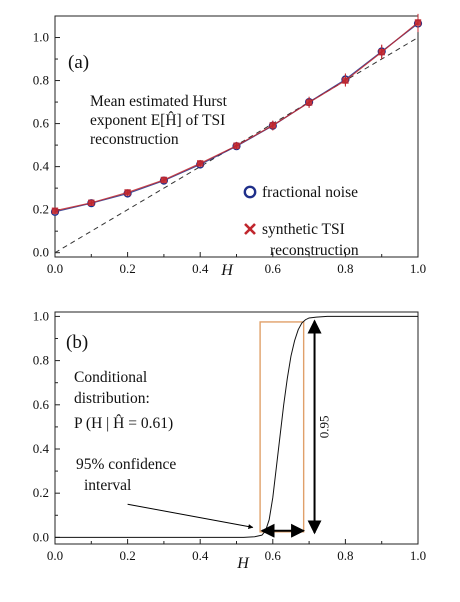  I want to click on panel-a-annotation-line: Mean estimated Hurst, so click(159, 101).